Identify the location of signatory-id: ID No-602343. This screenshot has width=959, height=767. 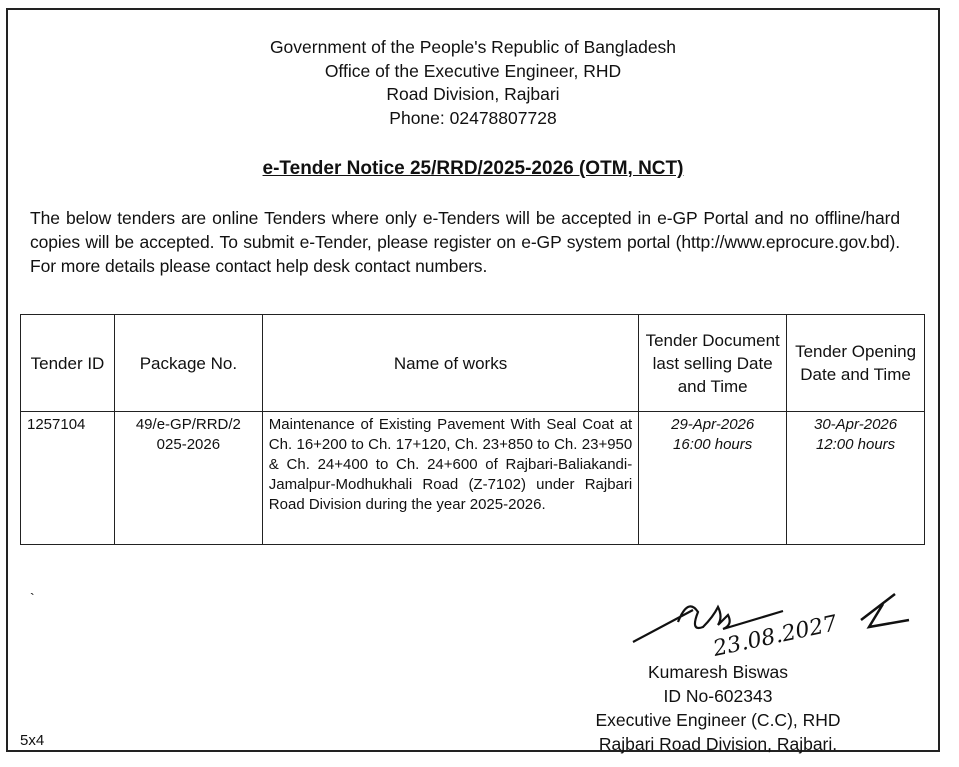
(718, 696).